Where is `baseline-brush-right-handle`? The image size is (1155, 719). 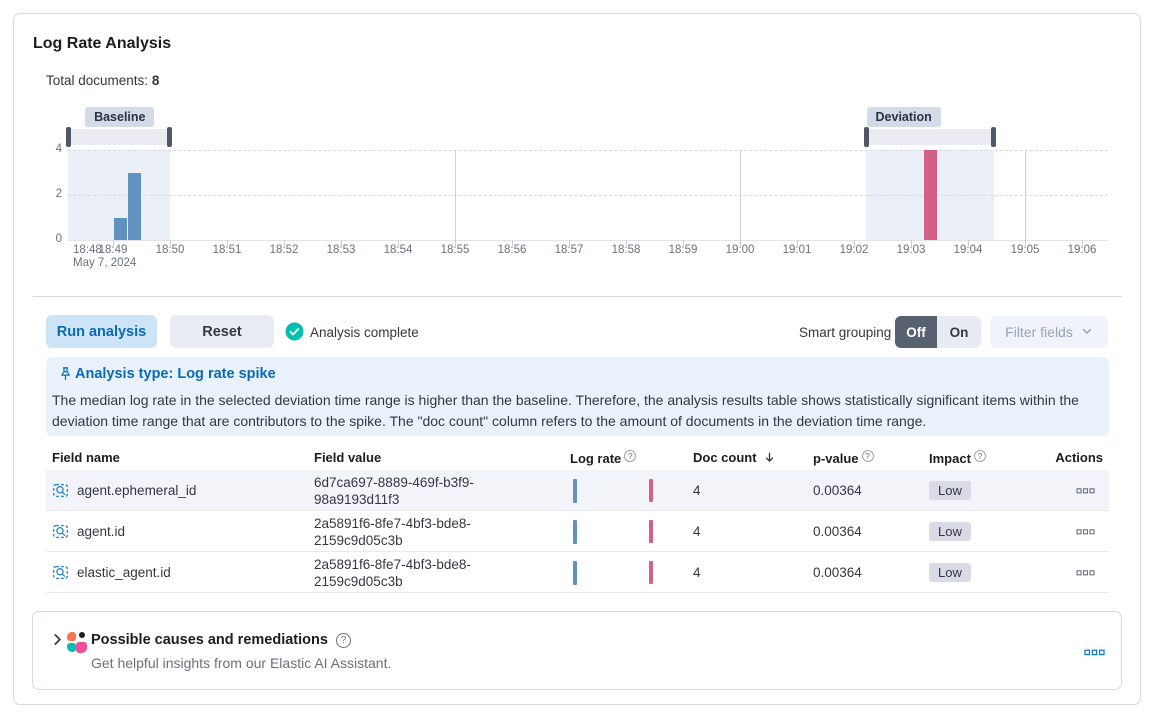
baseline-brush-right-handle is located at coordinates (169, 137).